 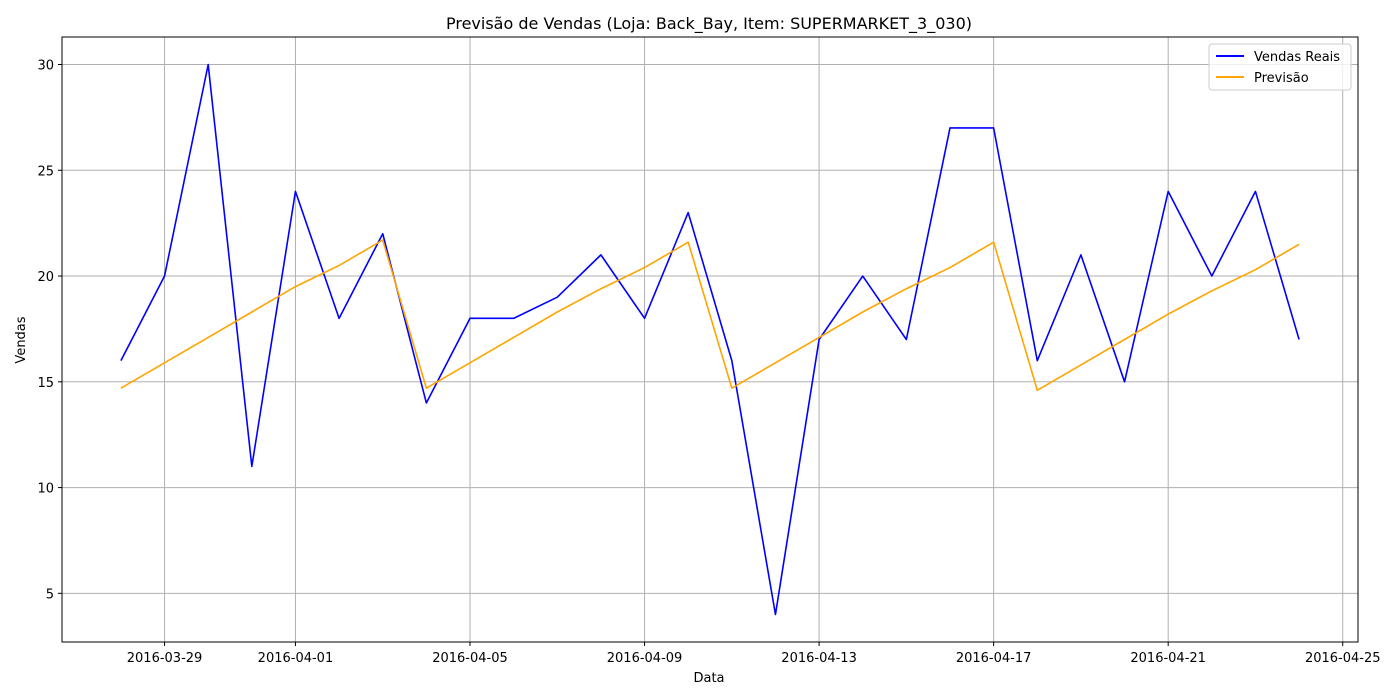 What do you see at coordinates (165, 658) in the screenshot?
I see `x-tick-label: 2016-03-29` at bounding box center [165, 658].